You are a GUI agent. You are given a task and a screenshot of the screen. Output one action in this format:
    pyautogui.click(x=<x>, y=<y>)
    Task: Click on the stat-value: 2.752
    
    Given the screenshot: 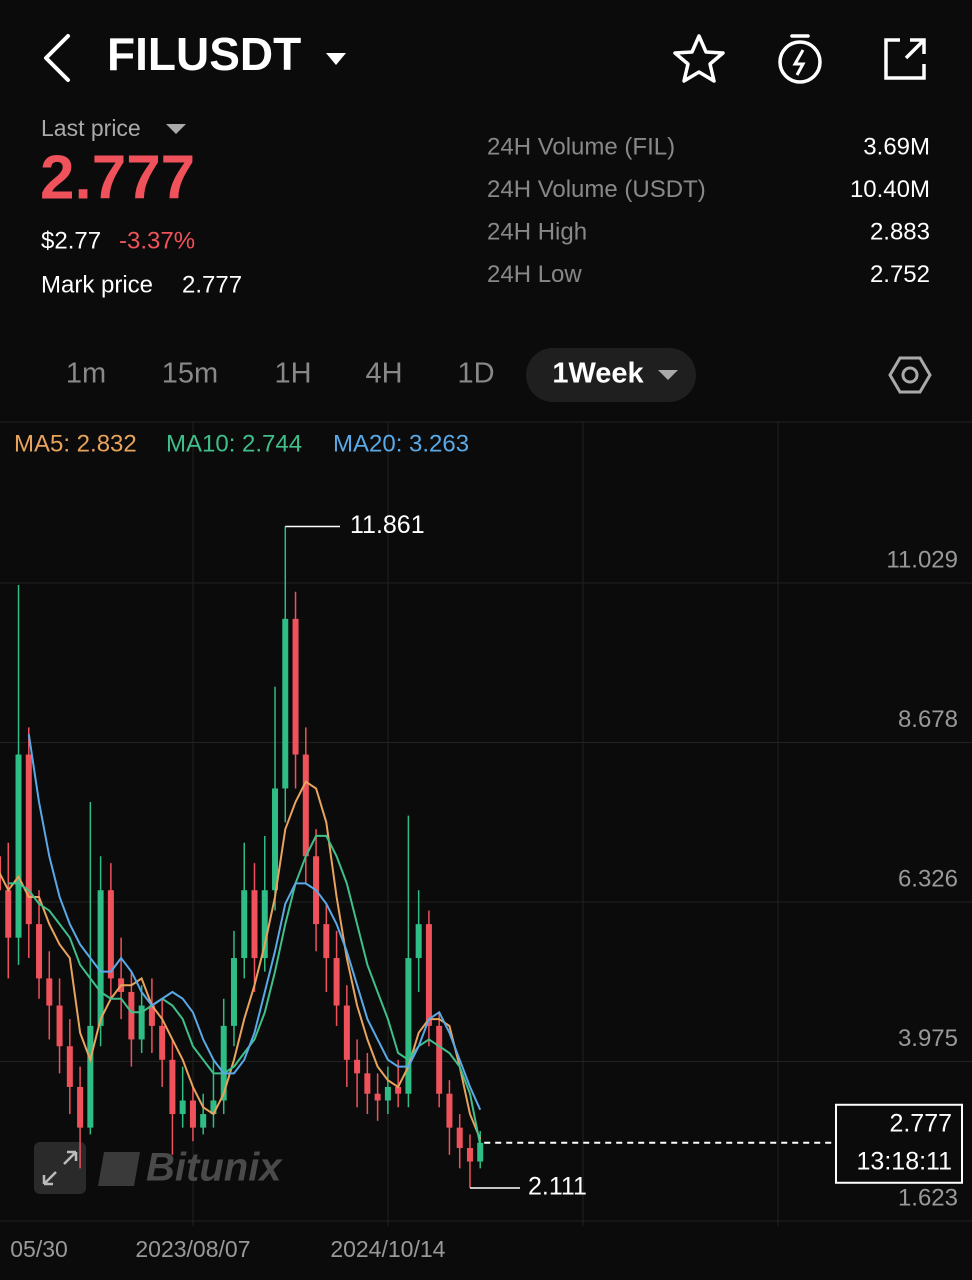 What is the action you would take?
    pyautogui.click(x=900, y=274)
    